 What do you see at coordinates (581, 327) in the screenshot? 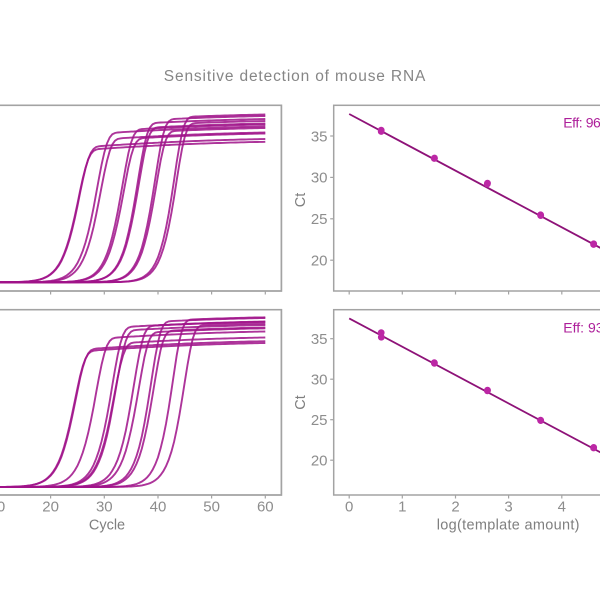
I see `svg-text: Eff: 93.5%` at bounding box center [581, 327].